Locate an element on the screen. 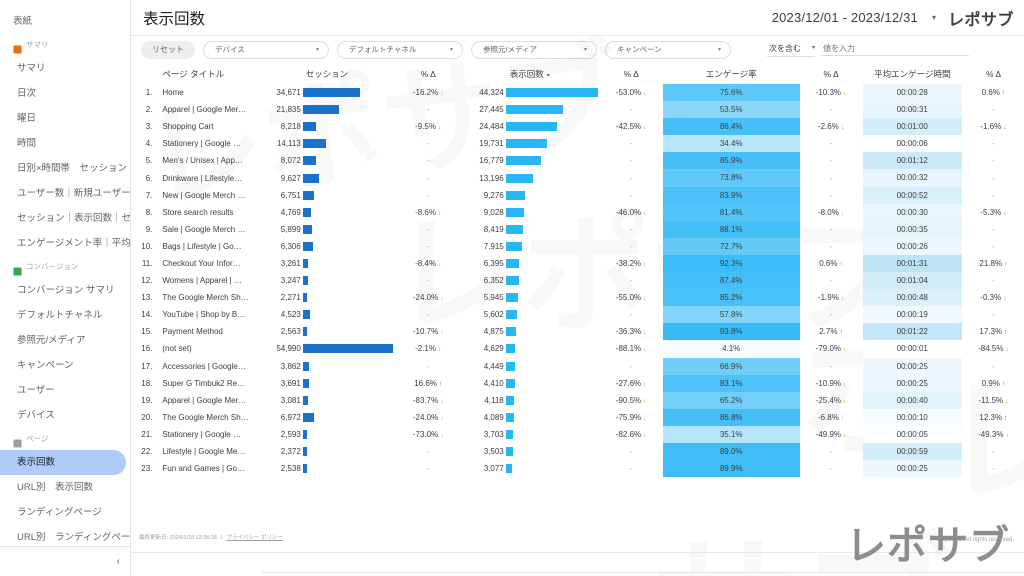 Image resolution: width=1024 pixels, height=576 pixels. col-avg-engagement-time-delta: % Δ is located at coordinates (993, 73).